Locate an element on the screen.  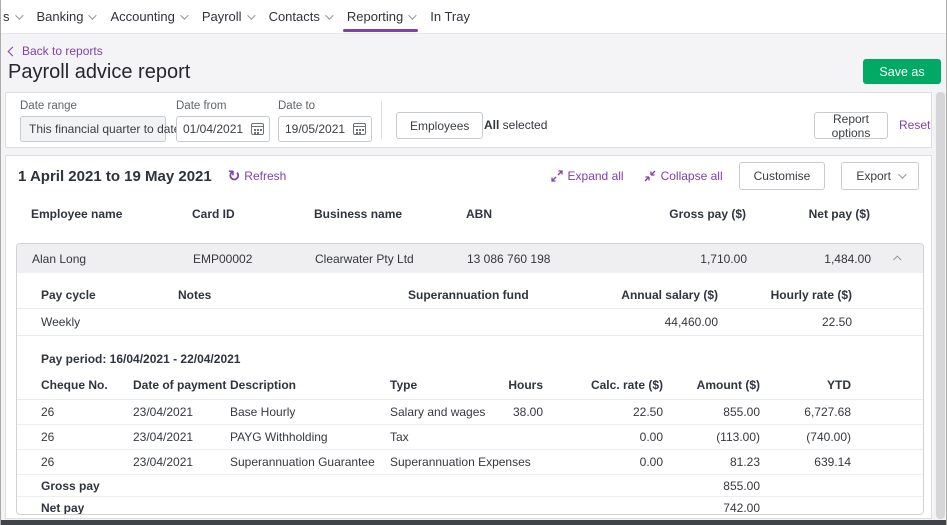
amount: 855.00 is located at coordinates (741, 412).